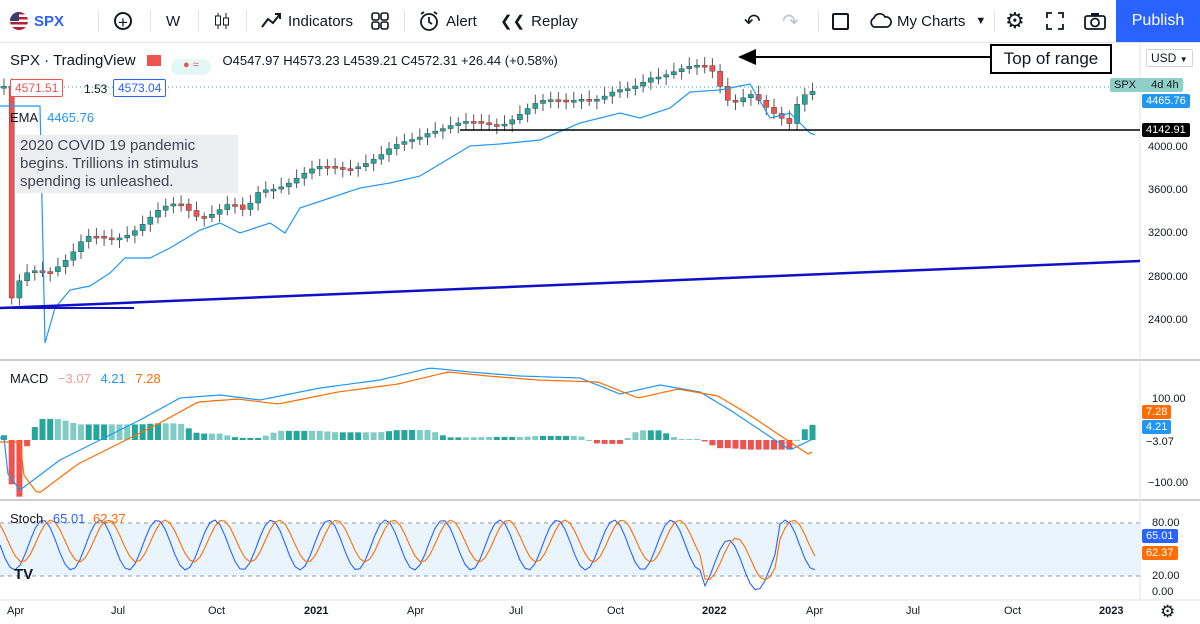  What do you see at coordinates (148, 378) in the screenshot?
I see `macd-signal-value: 7.28` at bounding box center [148, 378].